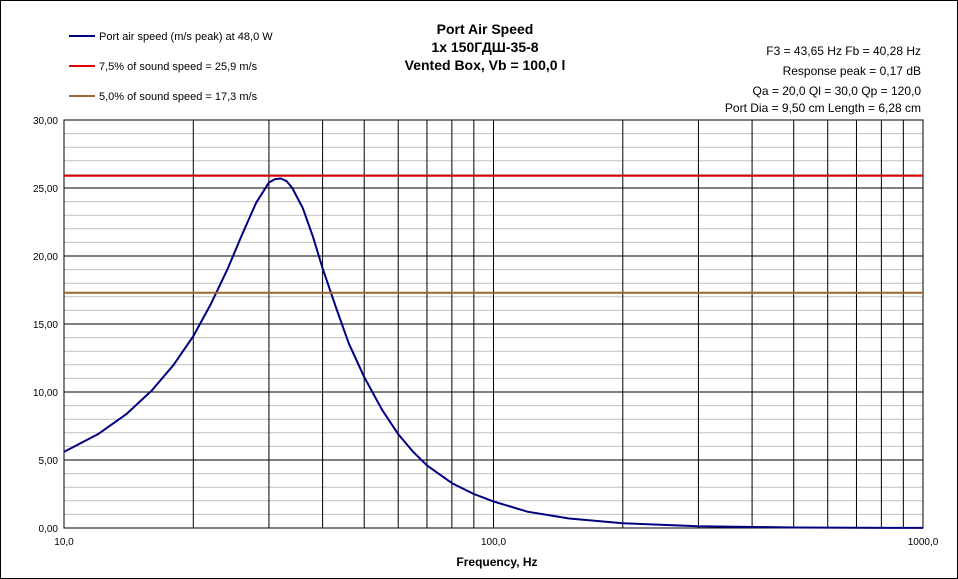 The height and width of the screenshot is (579, 958). I want to click on x-tick-labels: 10,0 100,0 1000,0, so click(496, 542).